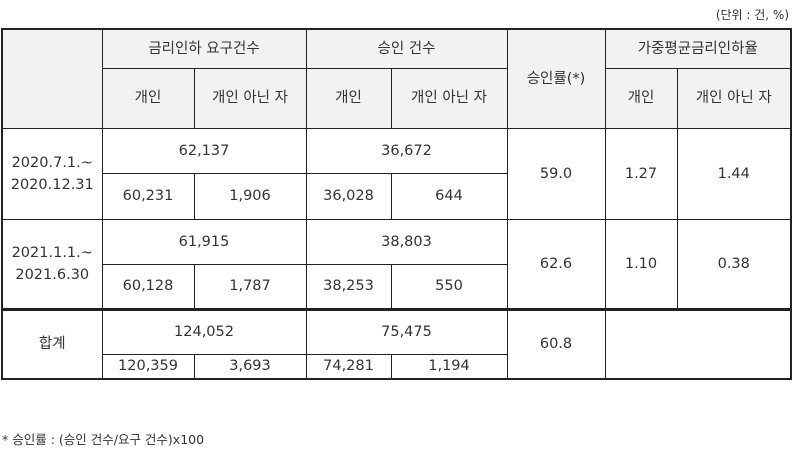 Image resolution: width=793 pixels, height=453 pixels. I want to click on footnote: * 승인률 : (승인 건수/요구 건수)x100, so click(103, 439).